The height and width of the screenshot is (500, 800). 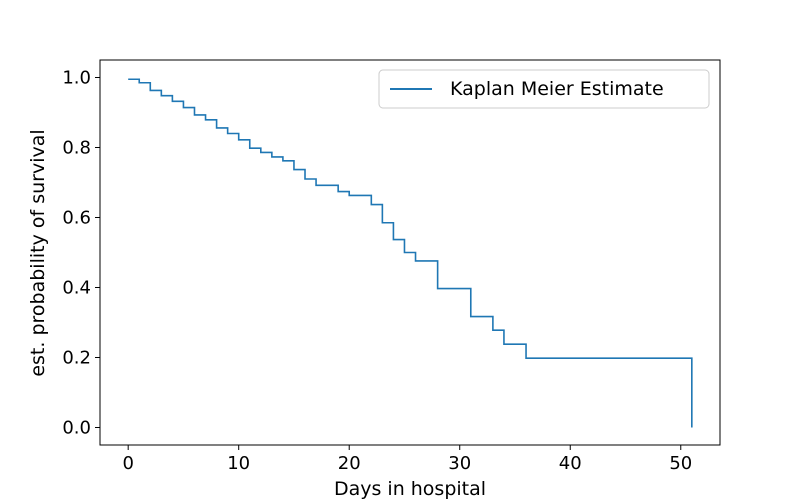 I want to click on x-axis-ticks: 0 10 20 30 40 50, so click(x=407, y=459).